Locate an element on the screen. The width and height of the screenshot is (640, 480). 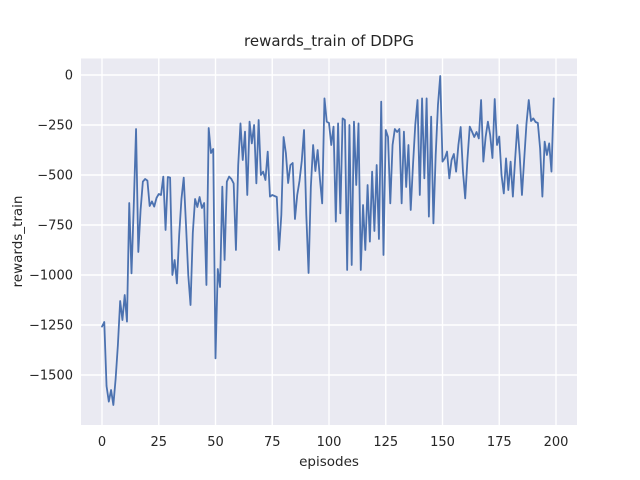
y-tick-label: −250 is located at coordinates (55, 126).